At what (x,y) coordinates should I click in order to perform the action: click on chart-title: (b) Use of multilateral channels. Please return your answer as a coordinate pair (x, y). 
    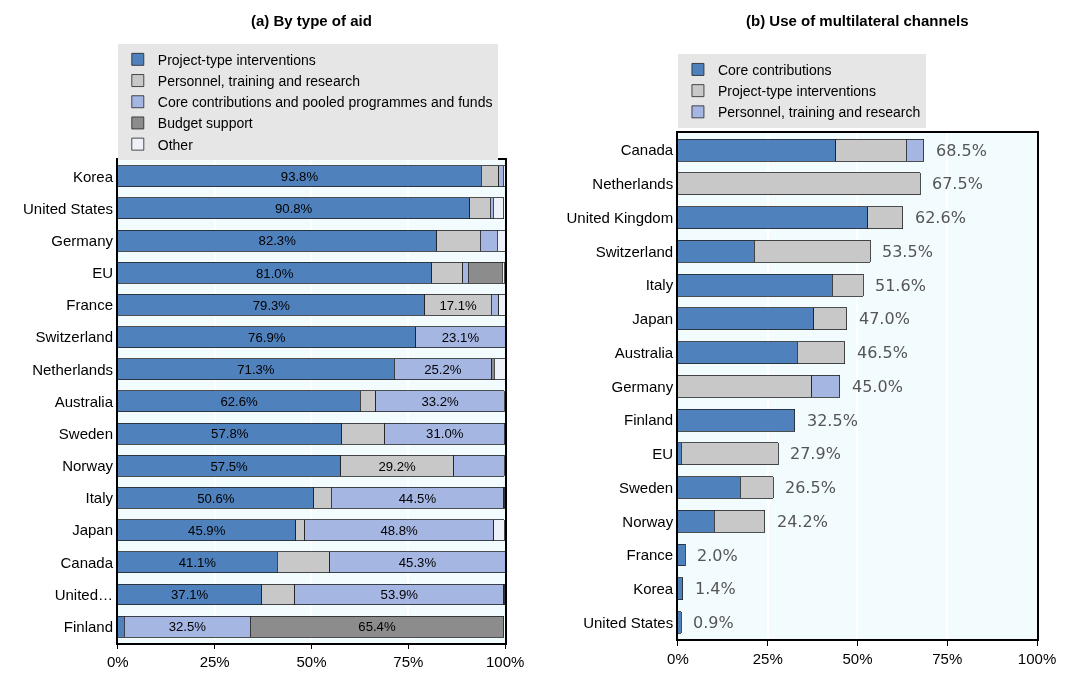
    Looking at the image, I should click on (857, 20).